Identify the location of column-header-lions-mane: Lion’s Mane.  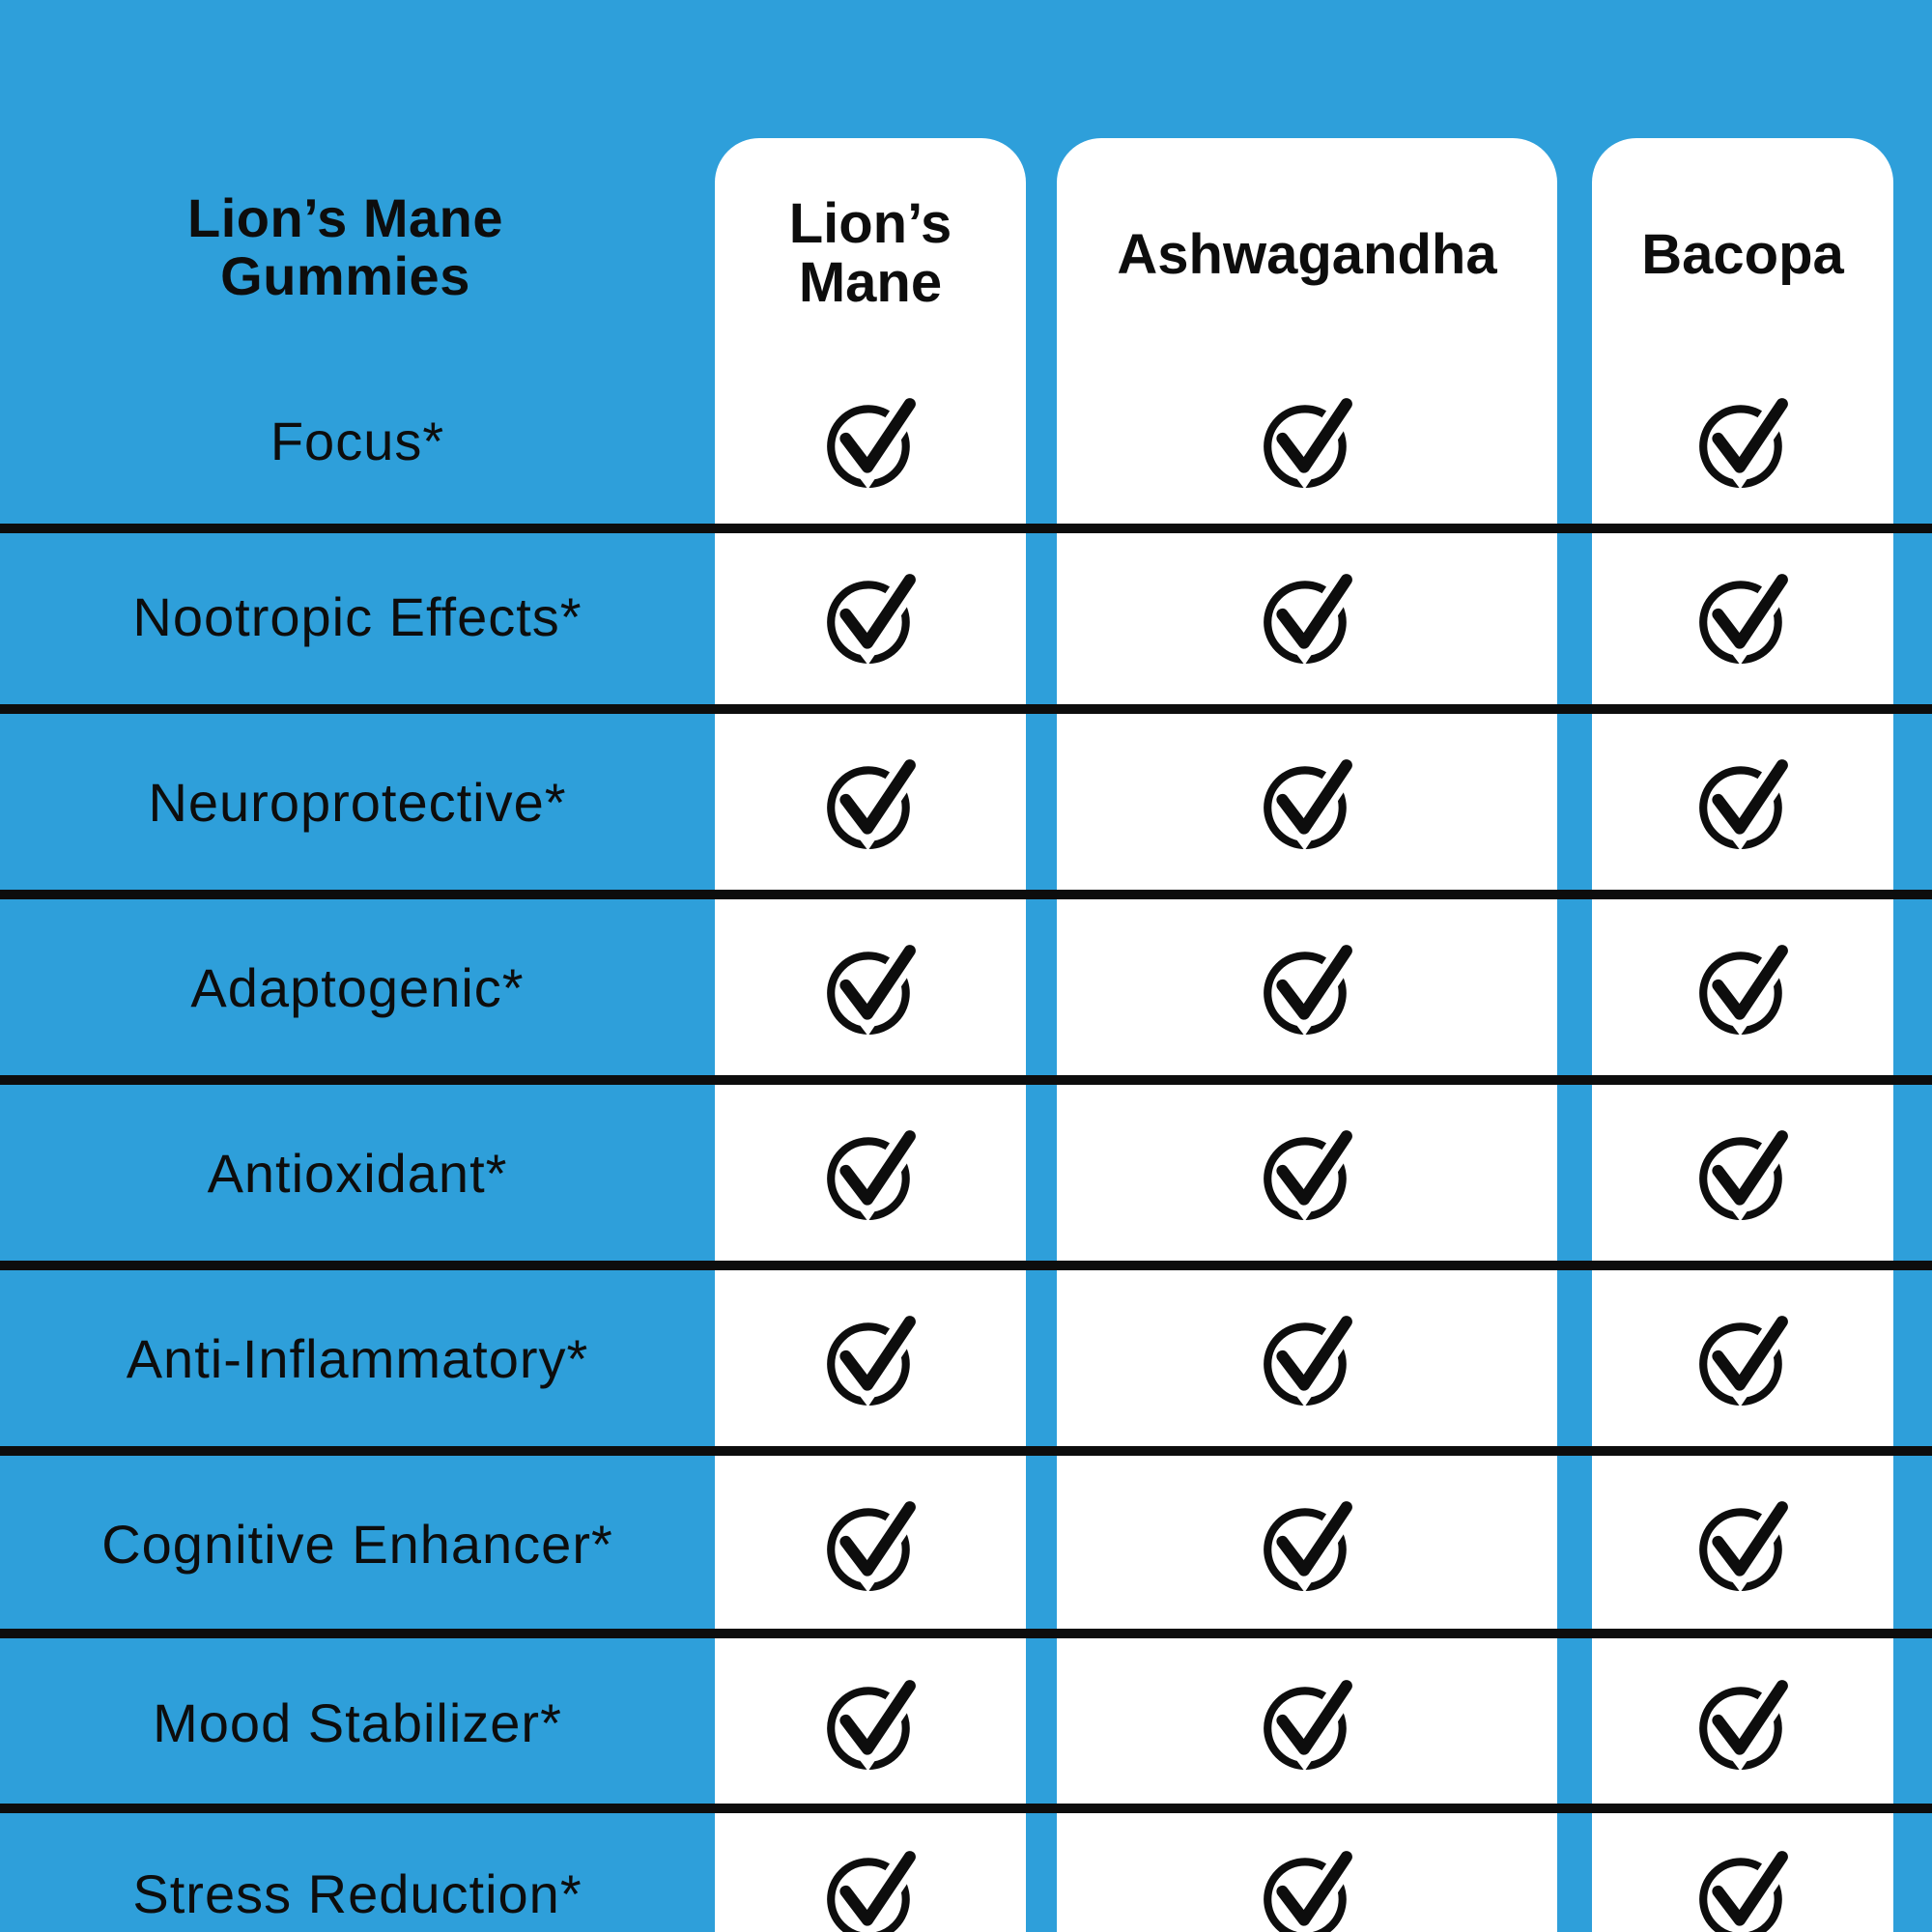
(870, 253).